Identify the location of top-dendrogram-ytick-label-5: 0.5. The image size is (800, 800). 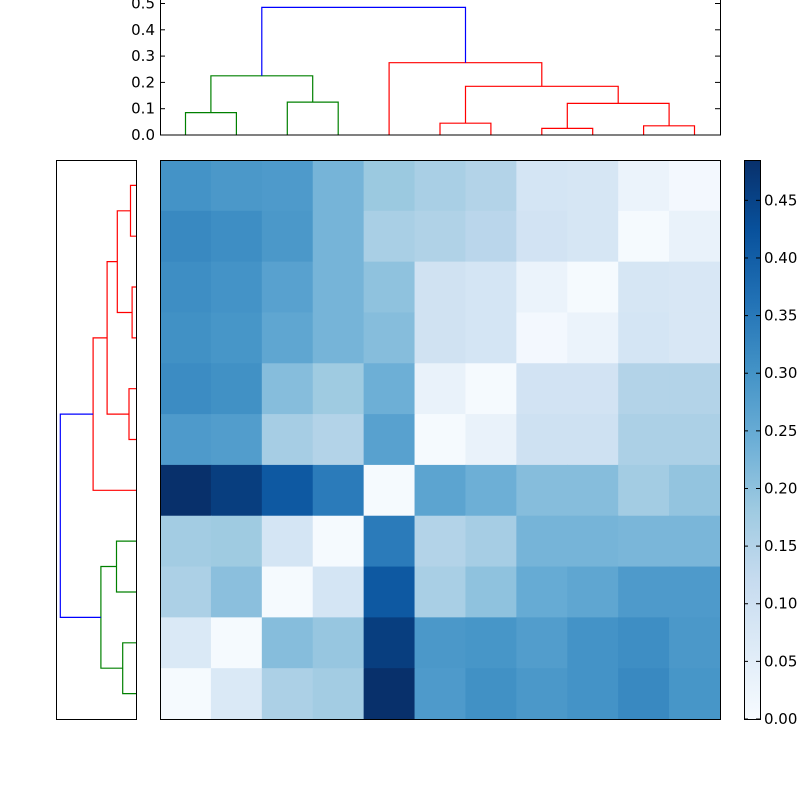
(143, 6).